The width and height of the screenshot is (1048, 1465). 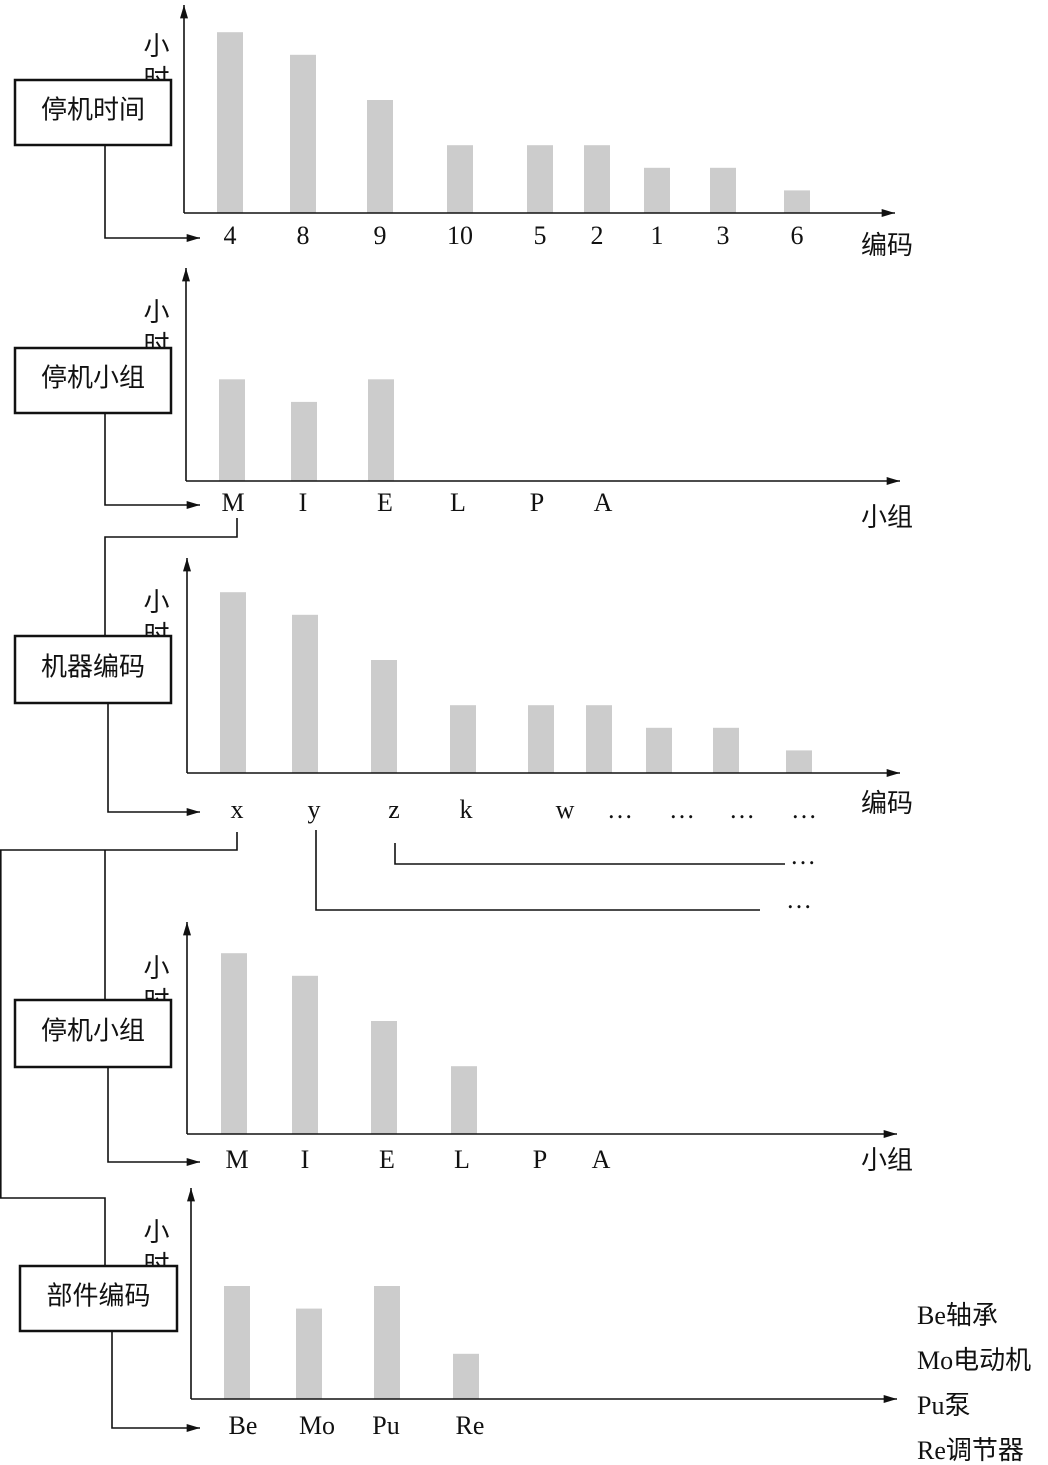 I want to click on x-tick-label: w, so click(x=565, y=809).